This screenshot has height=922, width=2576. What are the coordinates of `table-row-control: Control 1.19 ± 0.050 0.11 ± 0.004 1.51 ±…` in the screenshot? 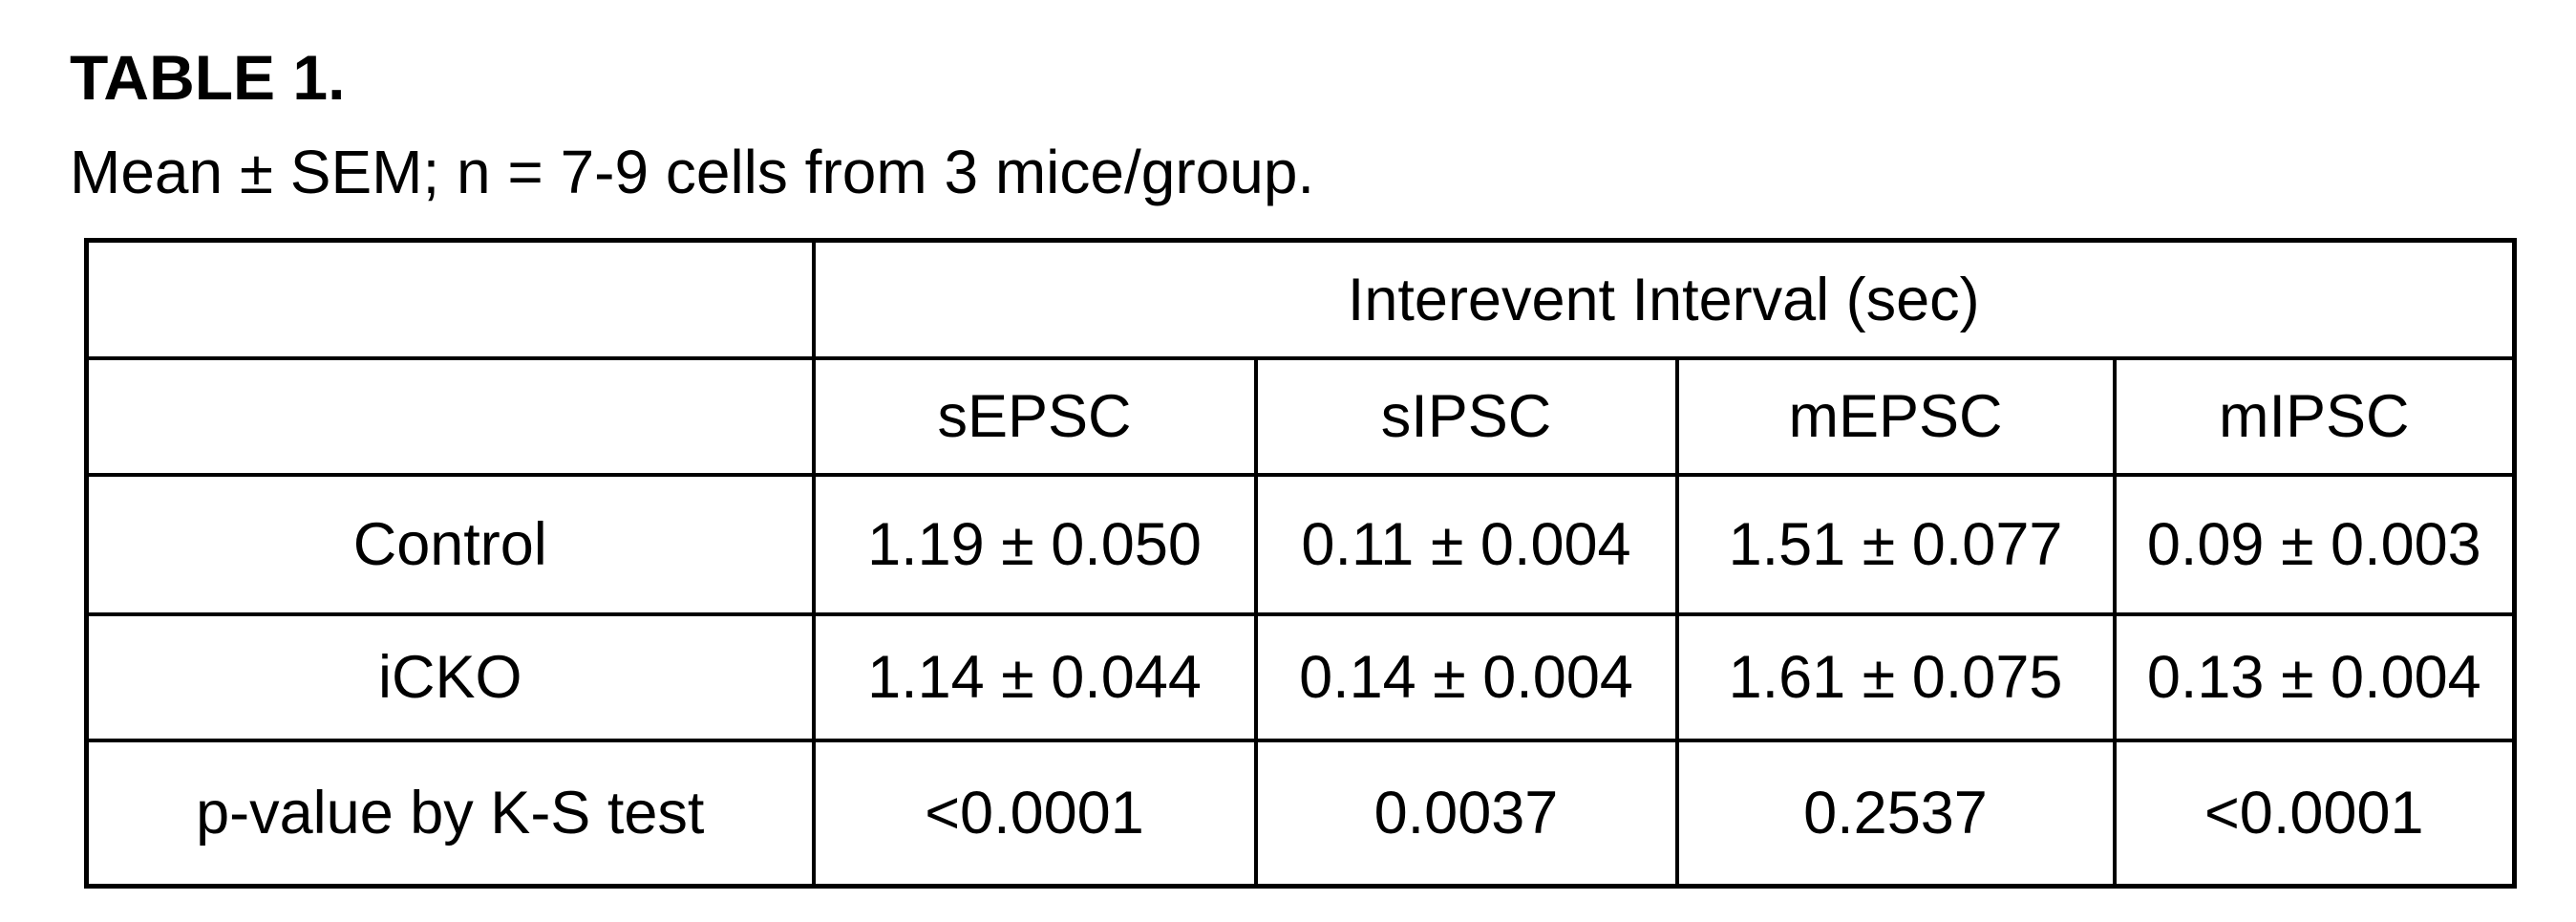 It's located at (1300, 545).